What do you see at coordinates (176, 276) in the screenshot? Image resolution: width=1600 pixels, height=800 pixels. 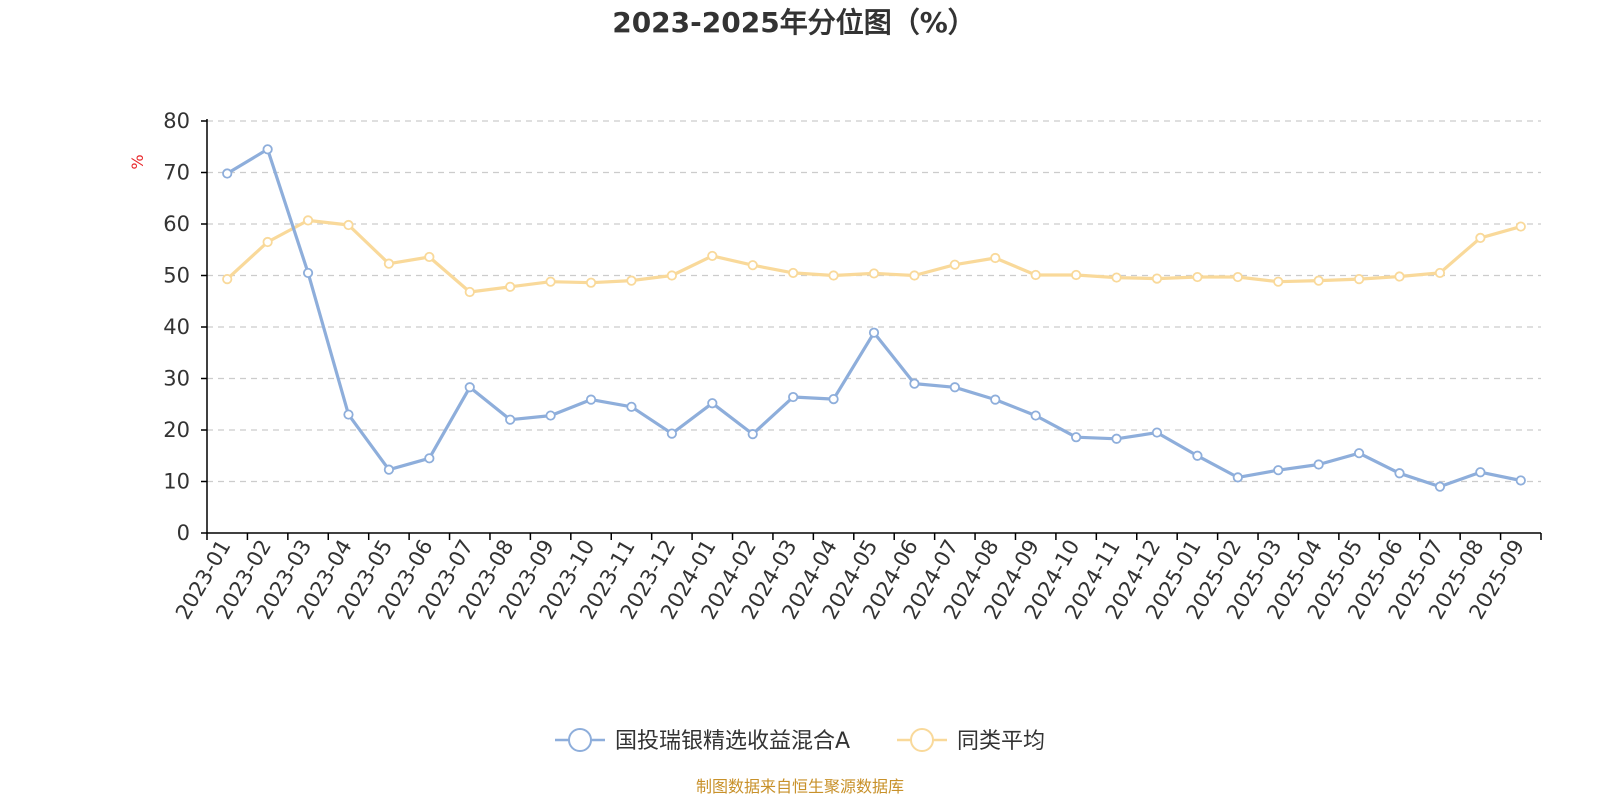 I see `y-tick-label: 50` at bounding box center [176, 276].